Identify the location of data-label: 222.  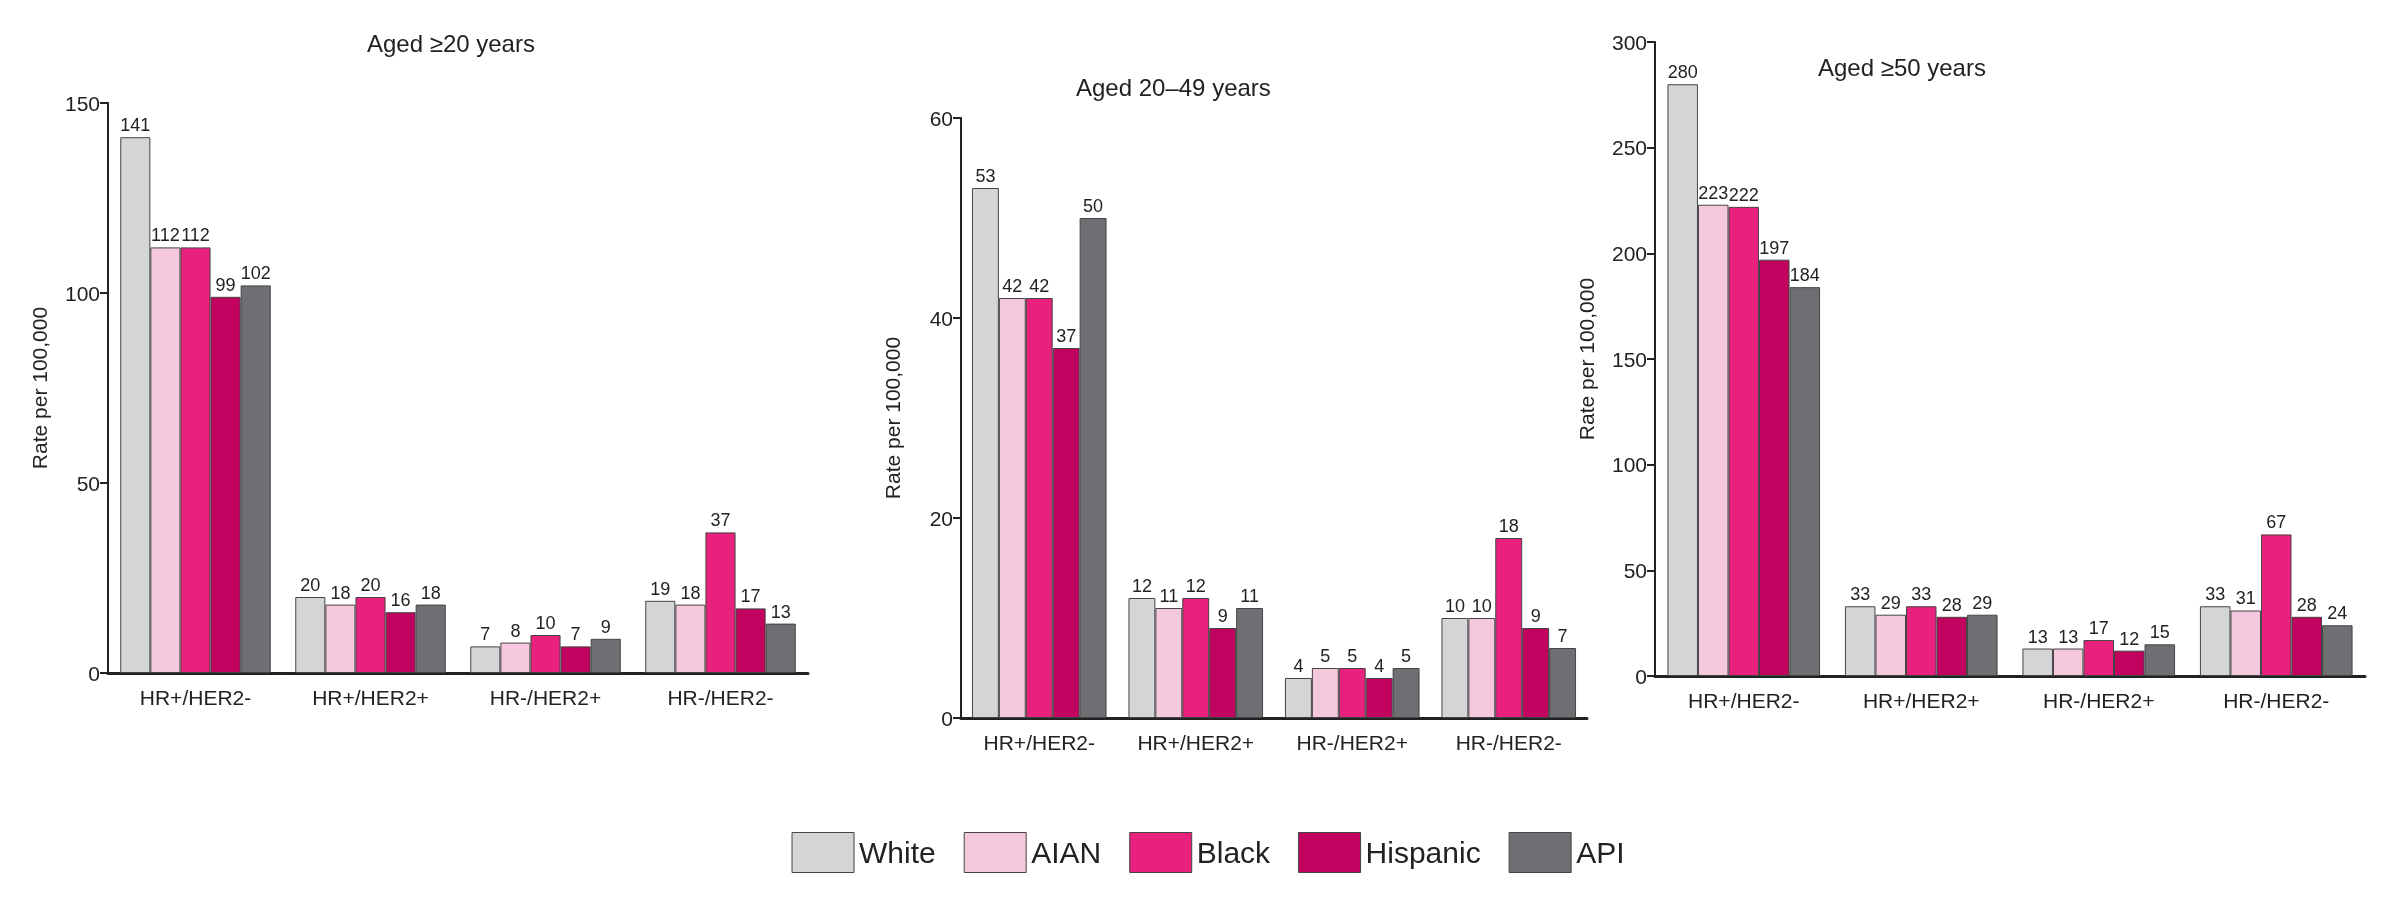
(1743, 194).